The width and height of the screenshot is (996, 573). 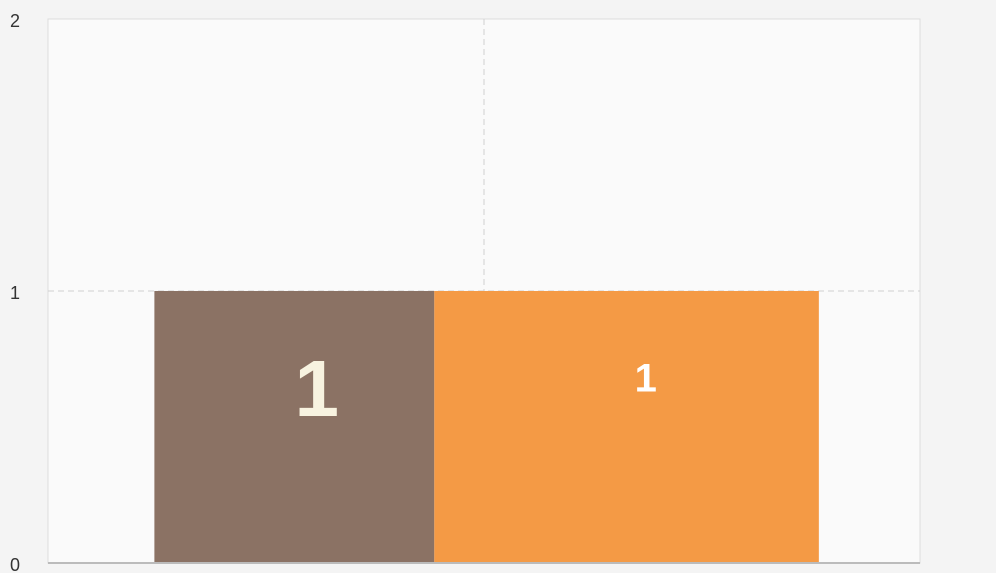 I want to click on bar, so click(x=294, y=427).